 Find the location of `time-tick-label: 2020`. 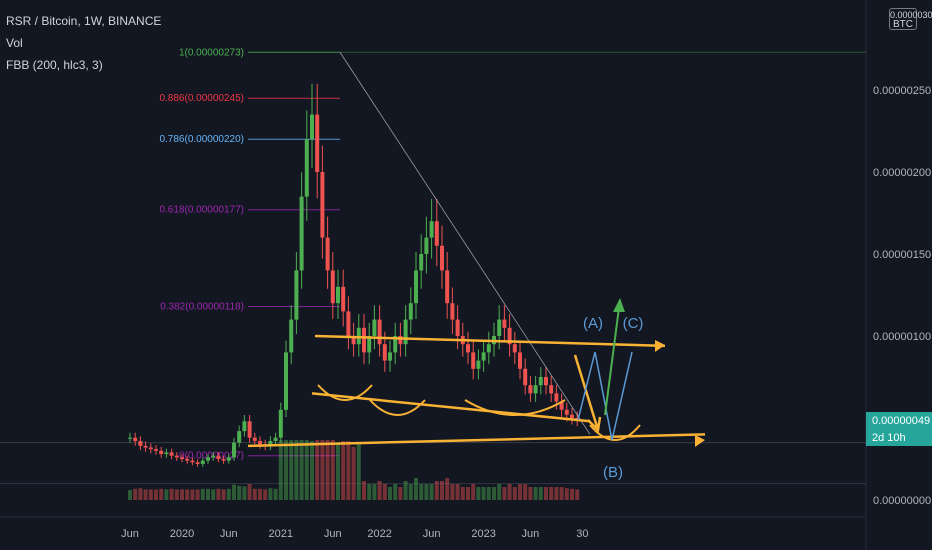

time-tick-label: 2020 is located at coordinates (182, 534).